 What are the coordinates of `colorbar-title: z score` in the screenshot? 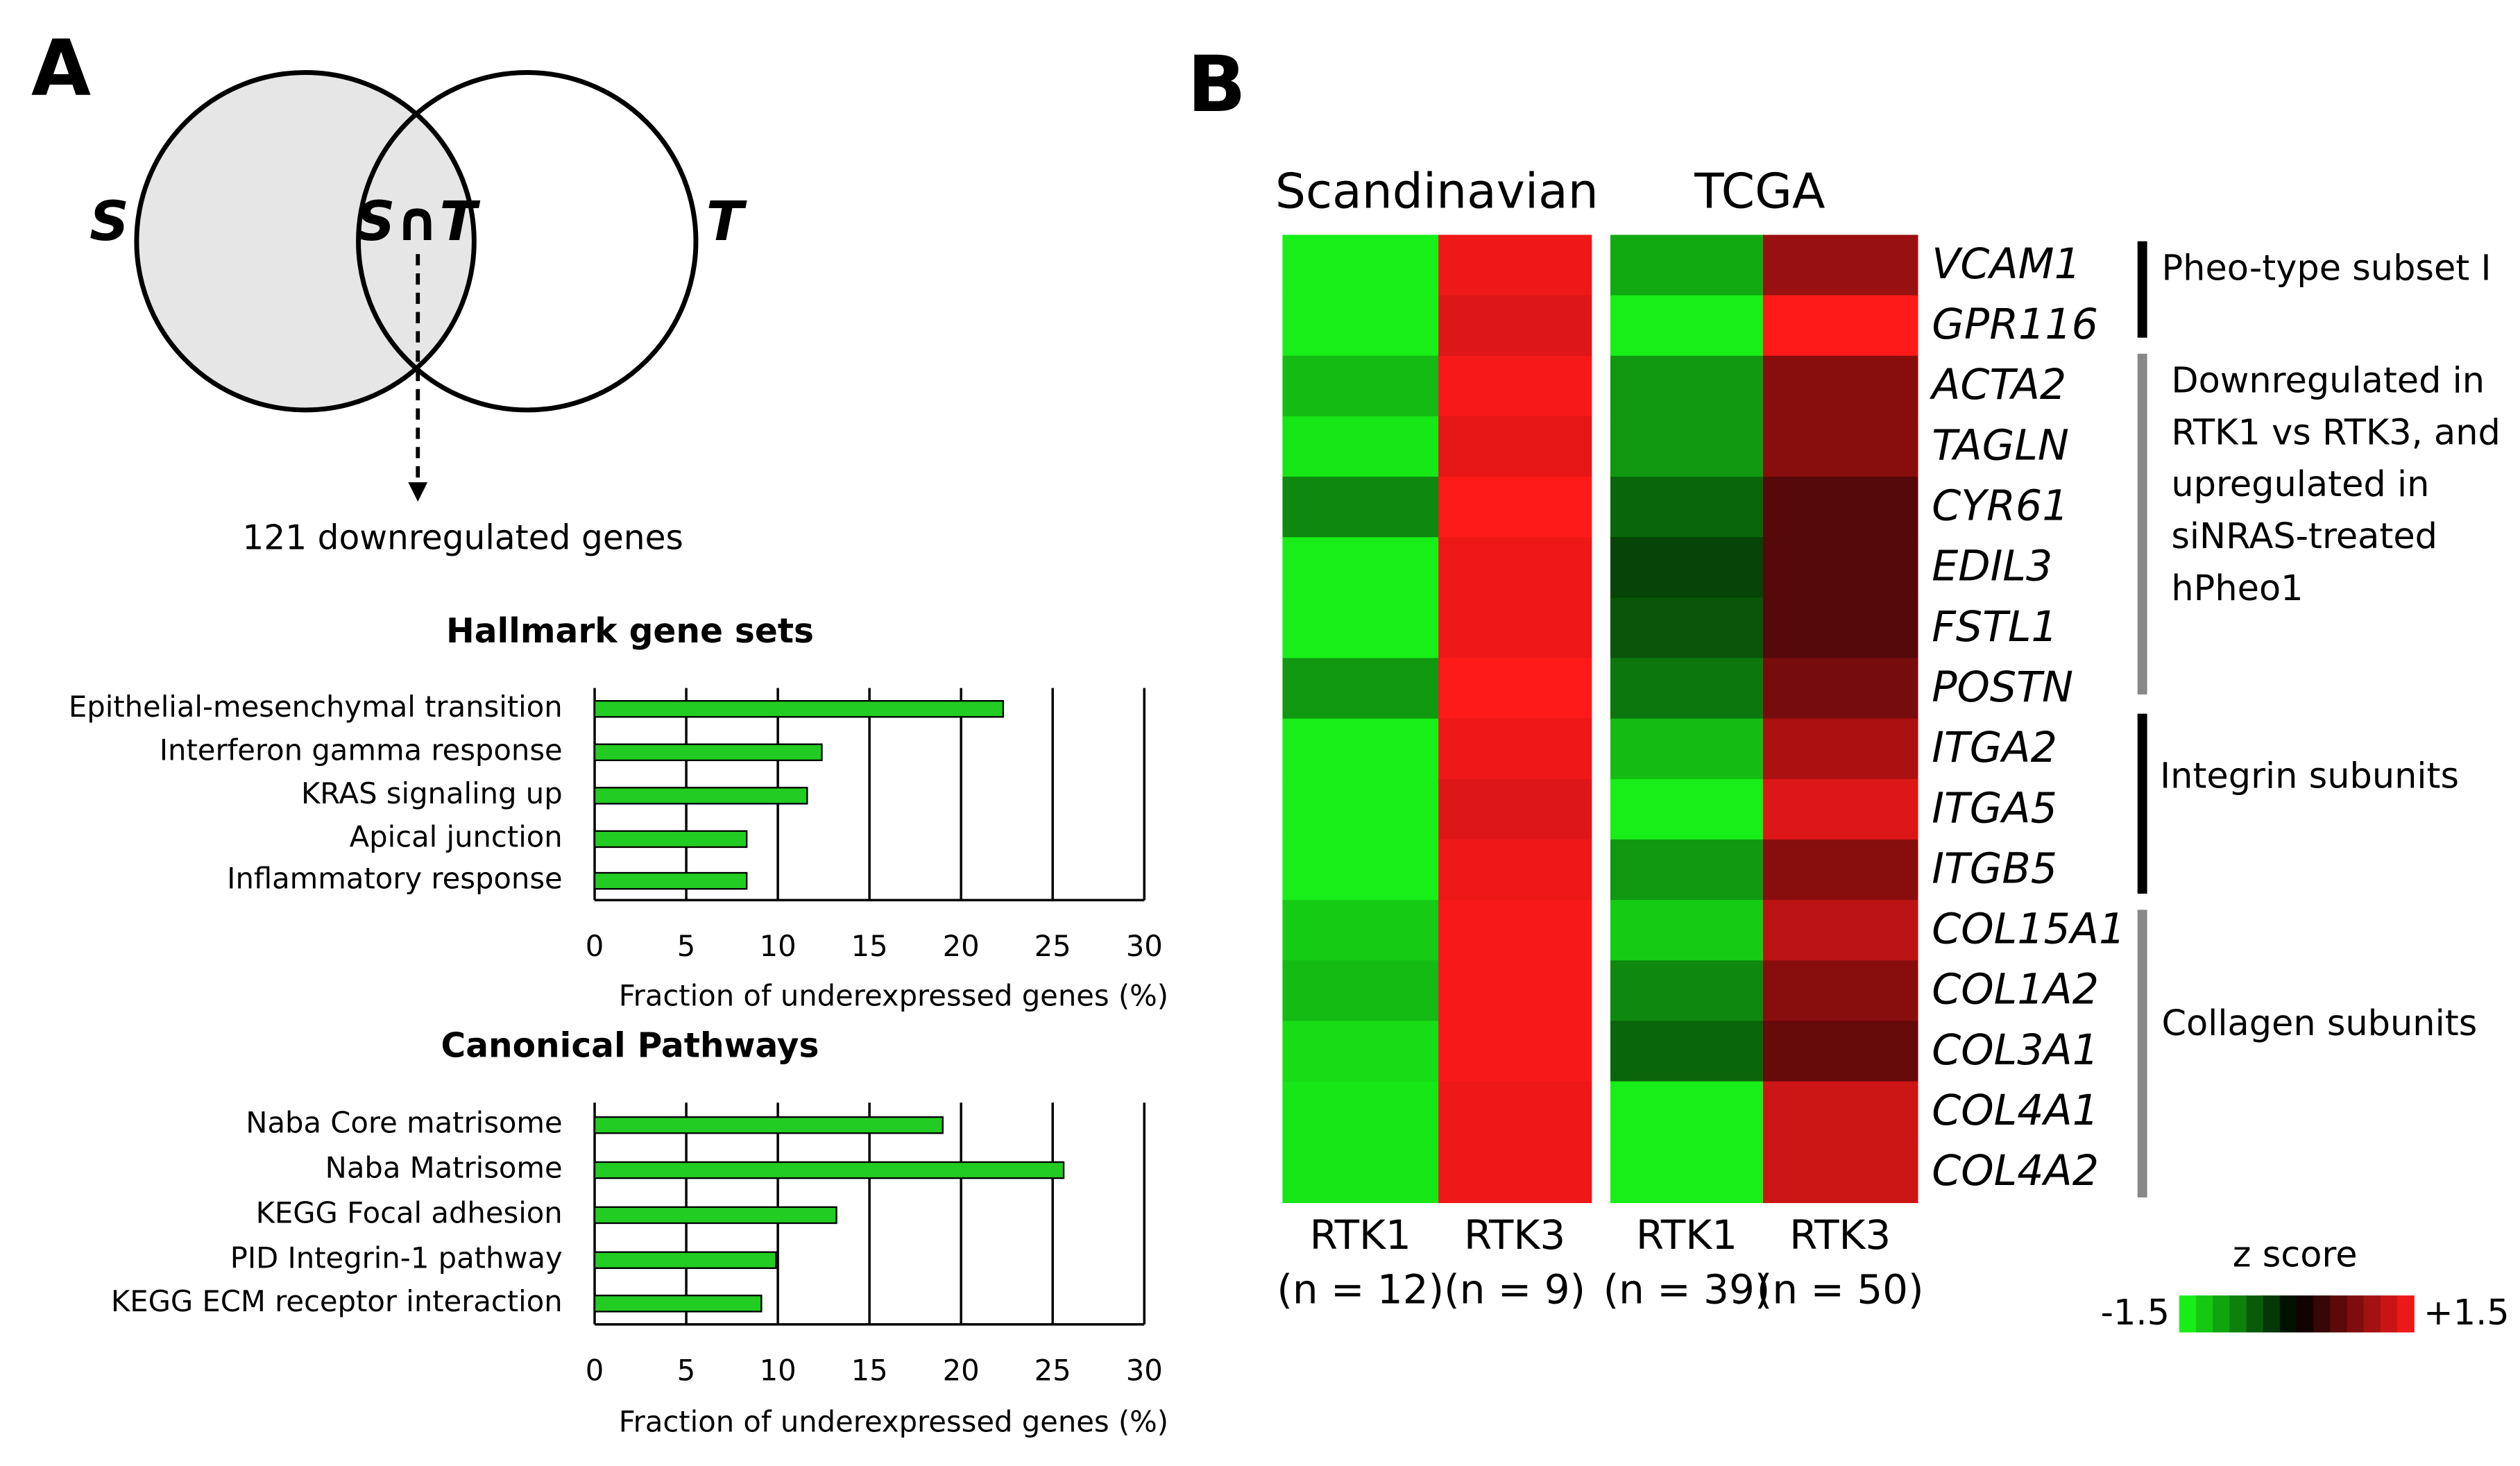 It's located at (2295, 1255).